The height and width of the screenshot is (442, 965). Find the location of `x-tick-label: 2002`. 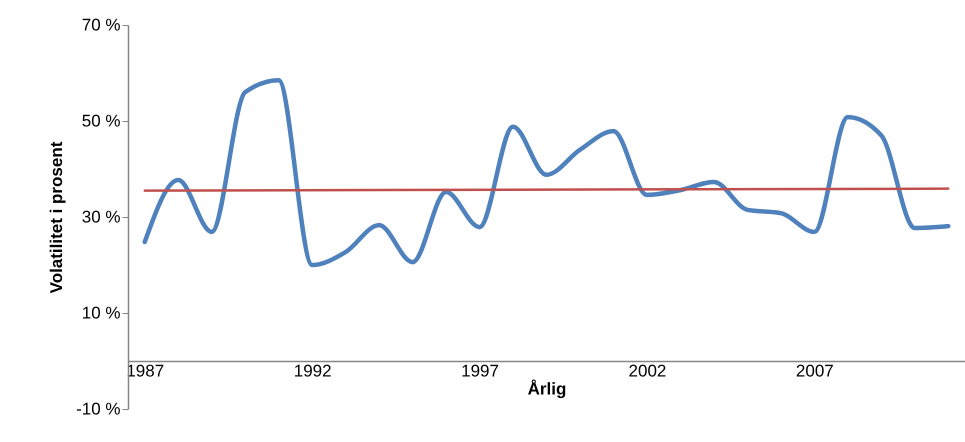

x-tick-label: 2002 is located at coordinates (647, 371).